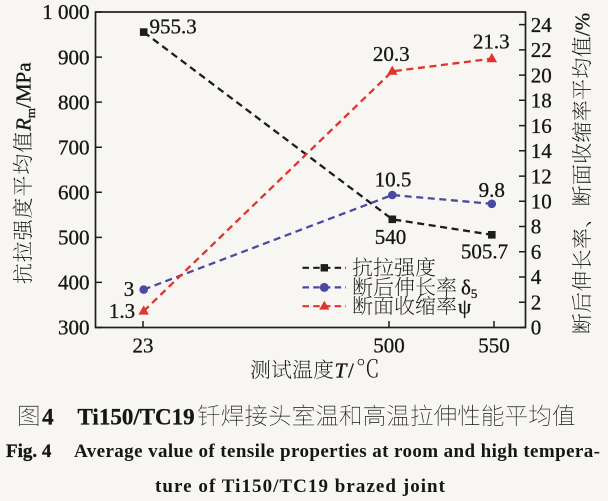  I want to click on svg-text: 3, so click(129, 289).